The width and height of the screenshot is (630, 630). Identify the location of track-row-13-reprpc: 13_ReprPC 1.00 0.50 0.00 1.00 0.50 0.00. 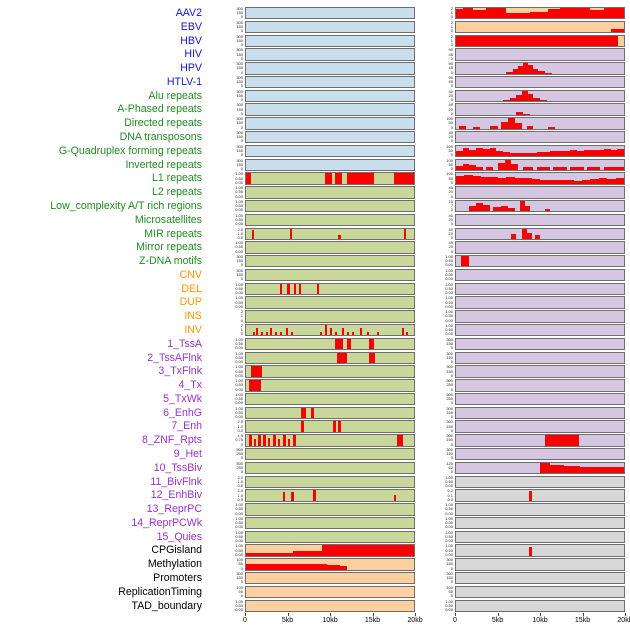
(315, 509).